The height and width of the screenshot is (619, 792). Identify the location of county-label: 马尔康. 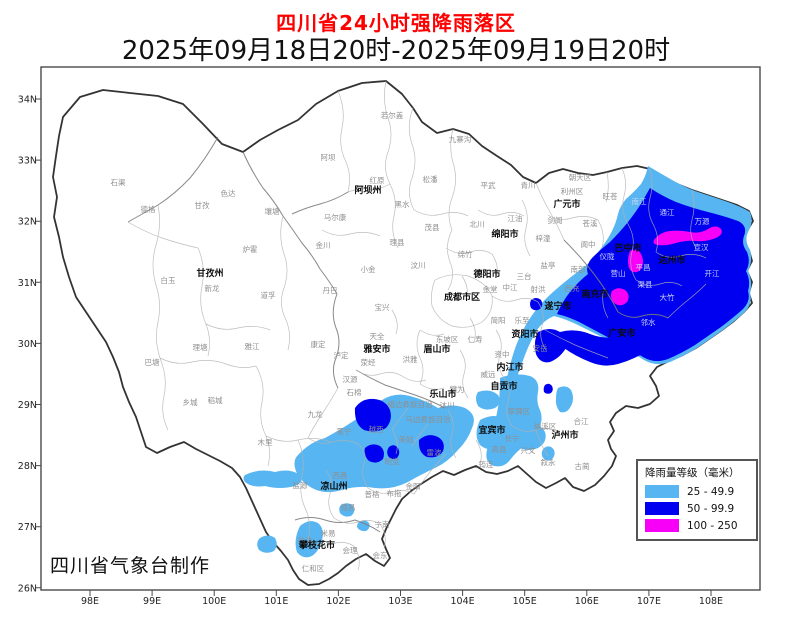
(335, 217).